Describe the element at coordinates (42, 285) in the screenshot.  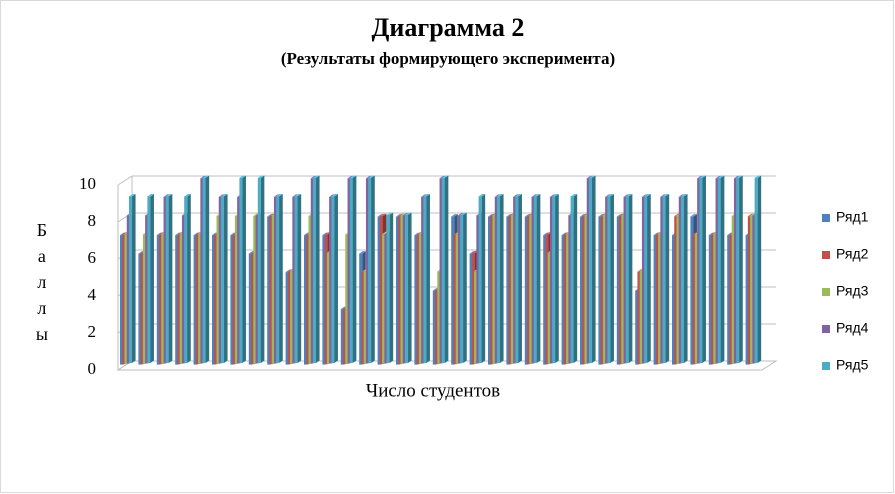
I see `y-axis-label: Баллы` at that location.